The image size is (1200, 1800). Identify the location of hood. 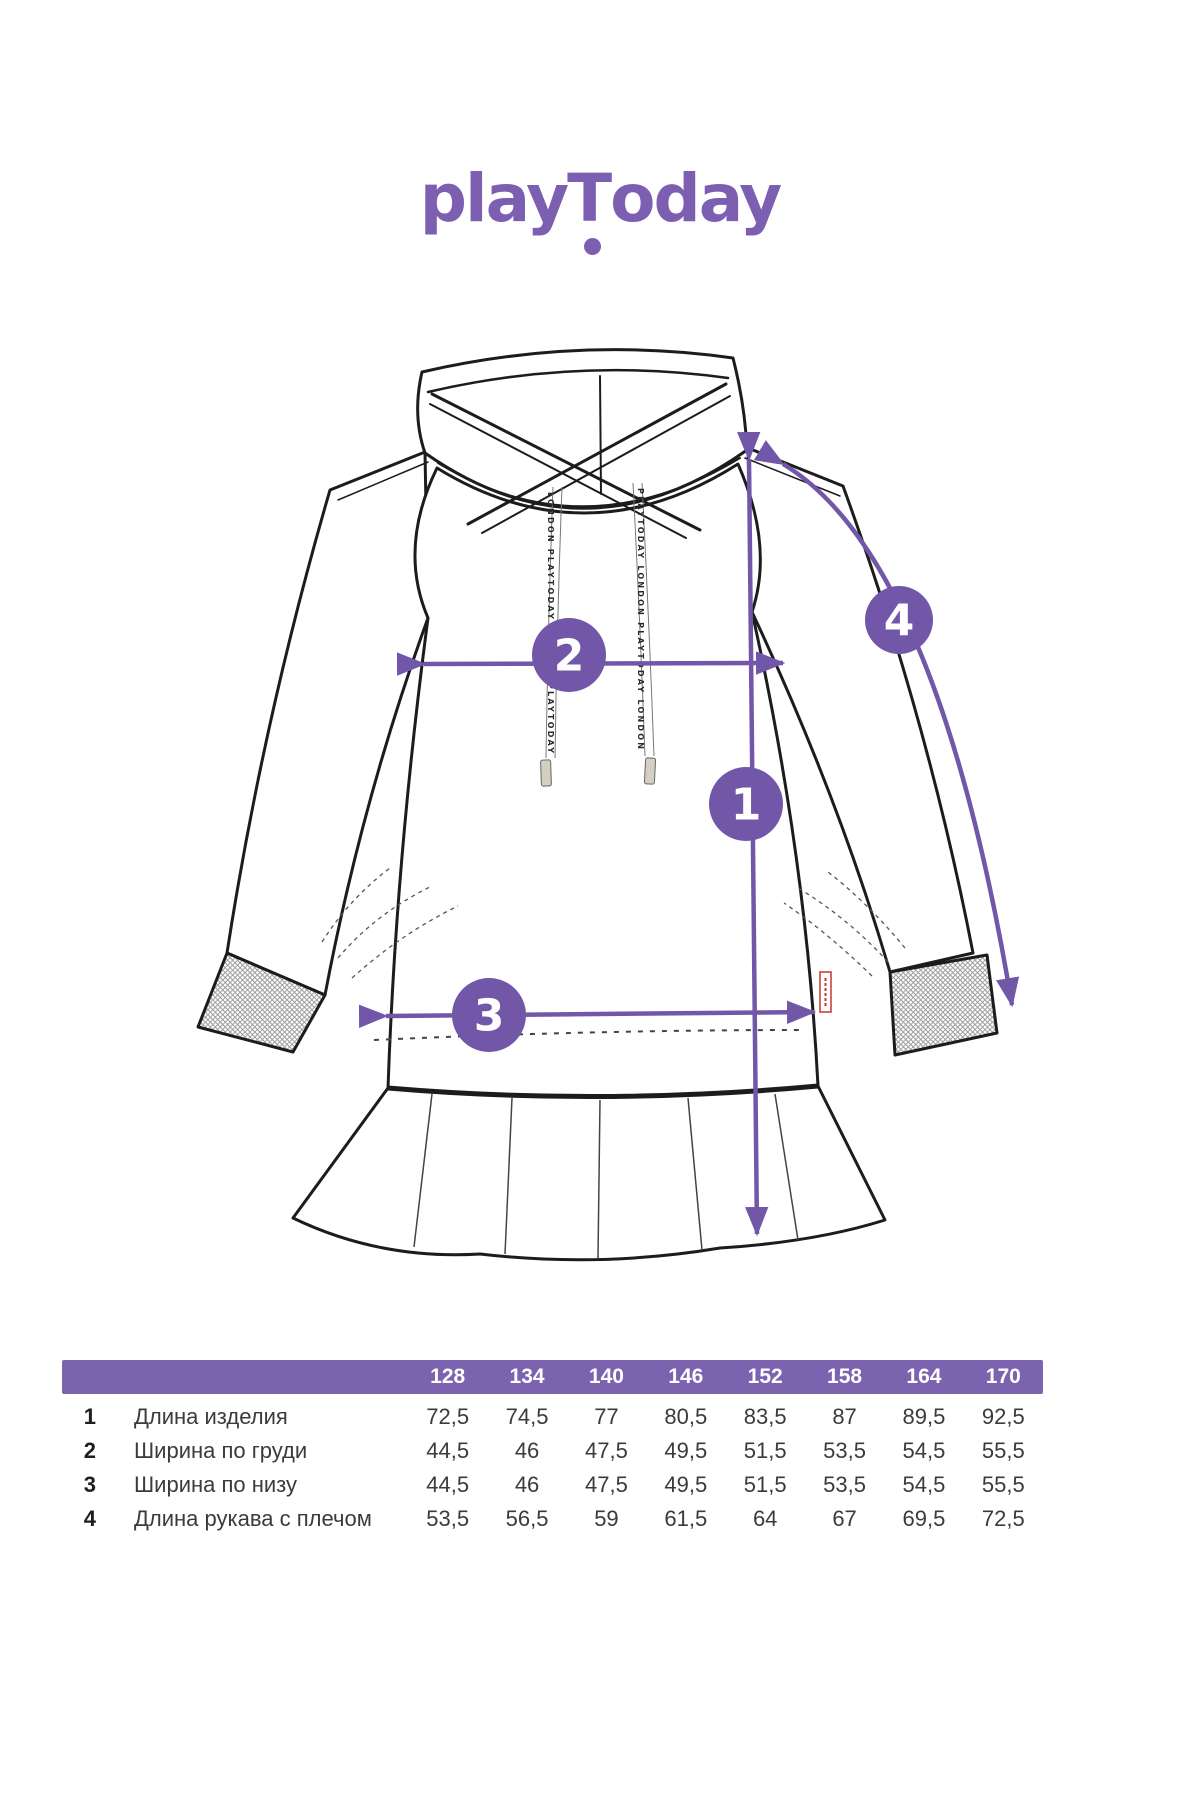
(589, 443).